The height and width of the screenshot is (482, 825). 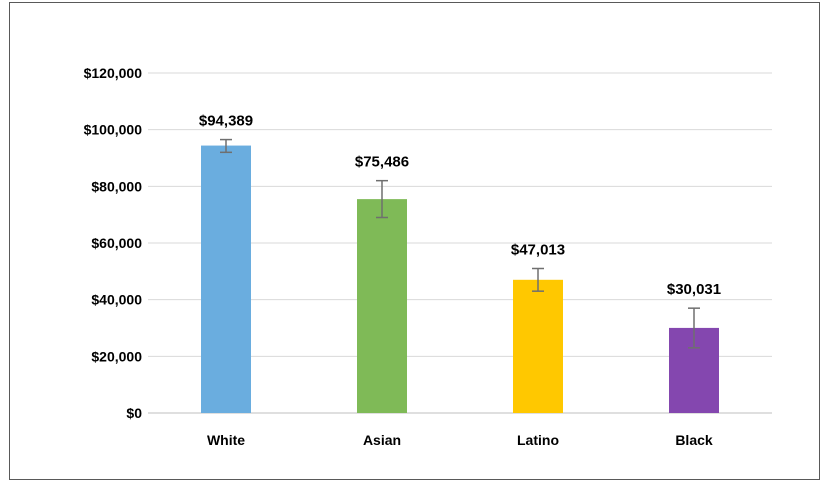 What do you see at coordinates (134, 413) in the screenshot?
I see `y-tick-label: $0` at bounding box center [134, 413].